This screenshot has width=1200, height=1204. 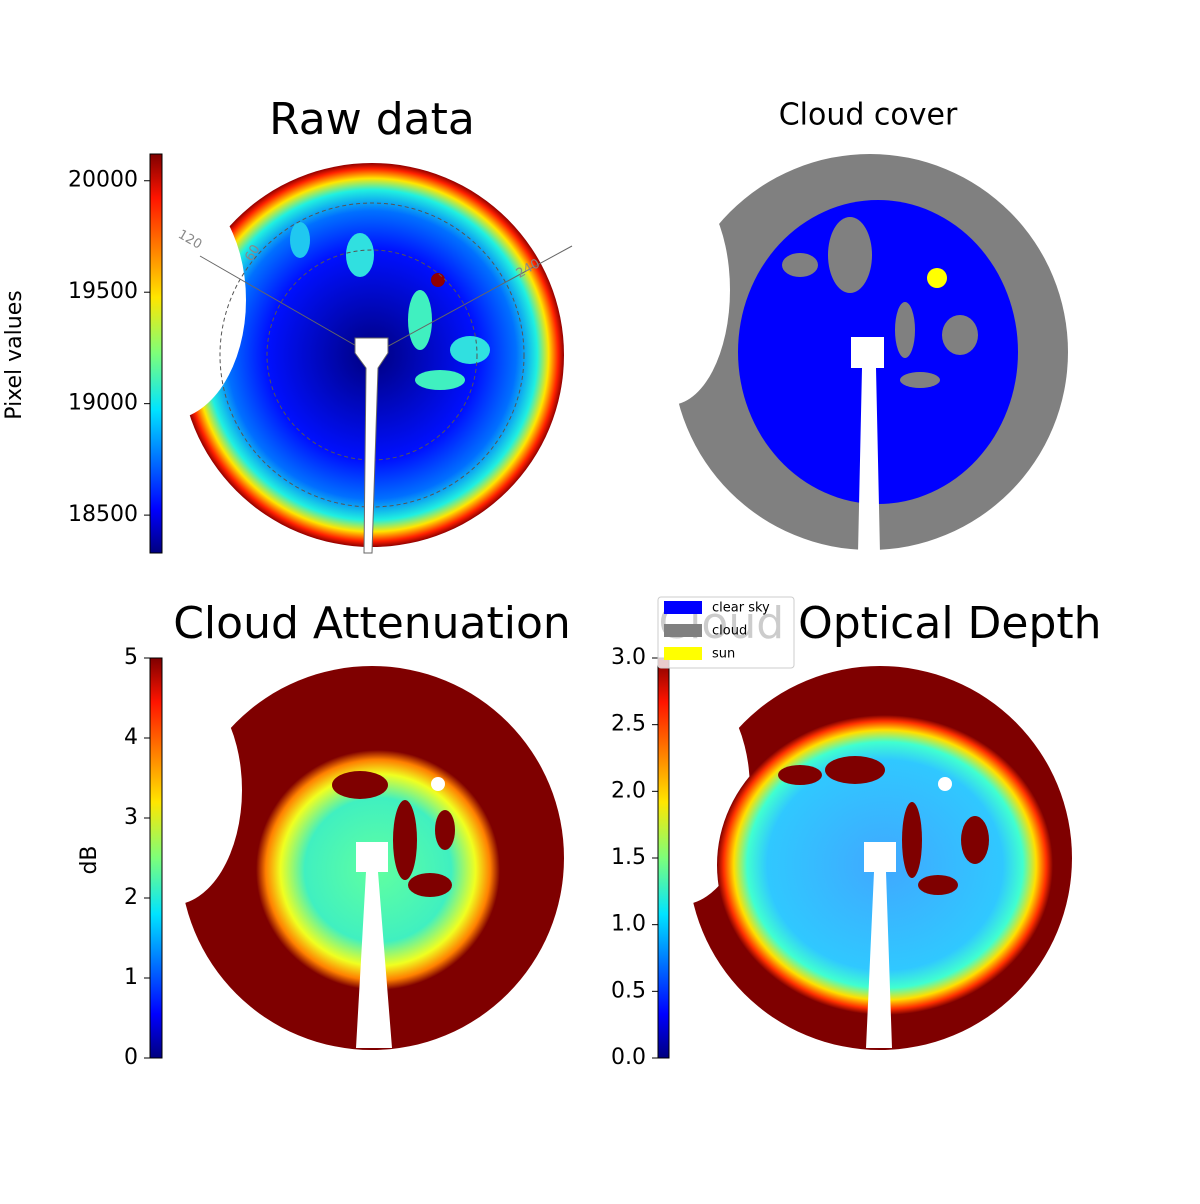 What do you see at coordinates (372, 623) in the screenshot?
I see `panel-title: Cloud Attenuation` at bounding box center [372, 623].